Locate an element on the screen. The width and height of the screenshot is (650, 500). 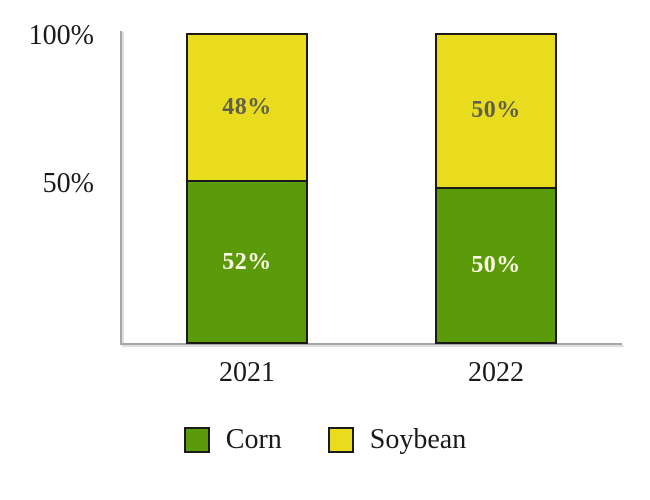
bar-segment-2021-soybean: 48% is located at coordinates (247, 109).